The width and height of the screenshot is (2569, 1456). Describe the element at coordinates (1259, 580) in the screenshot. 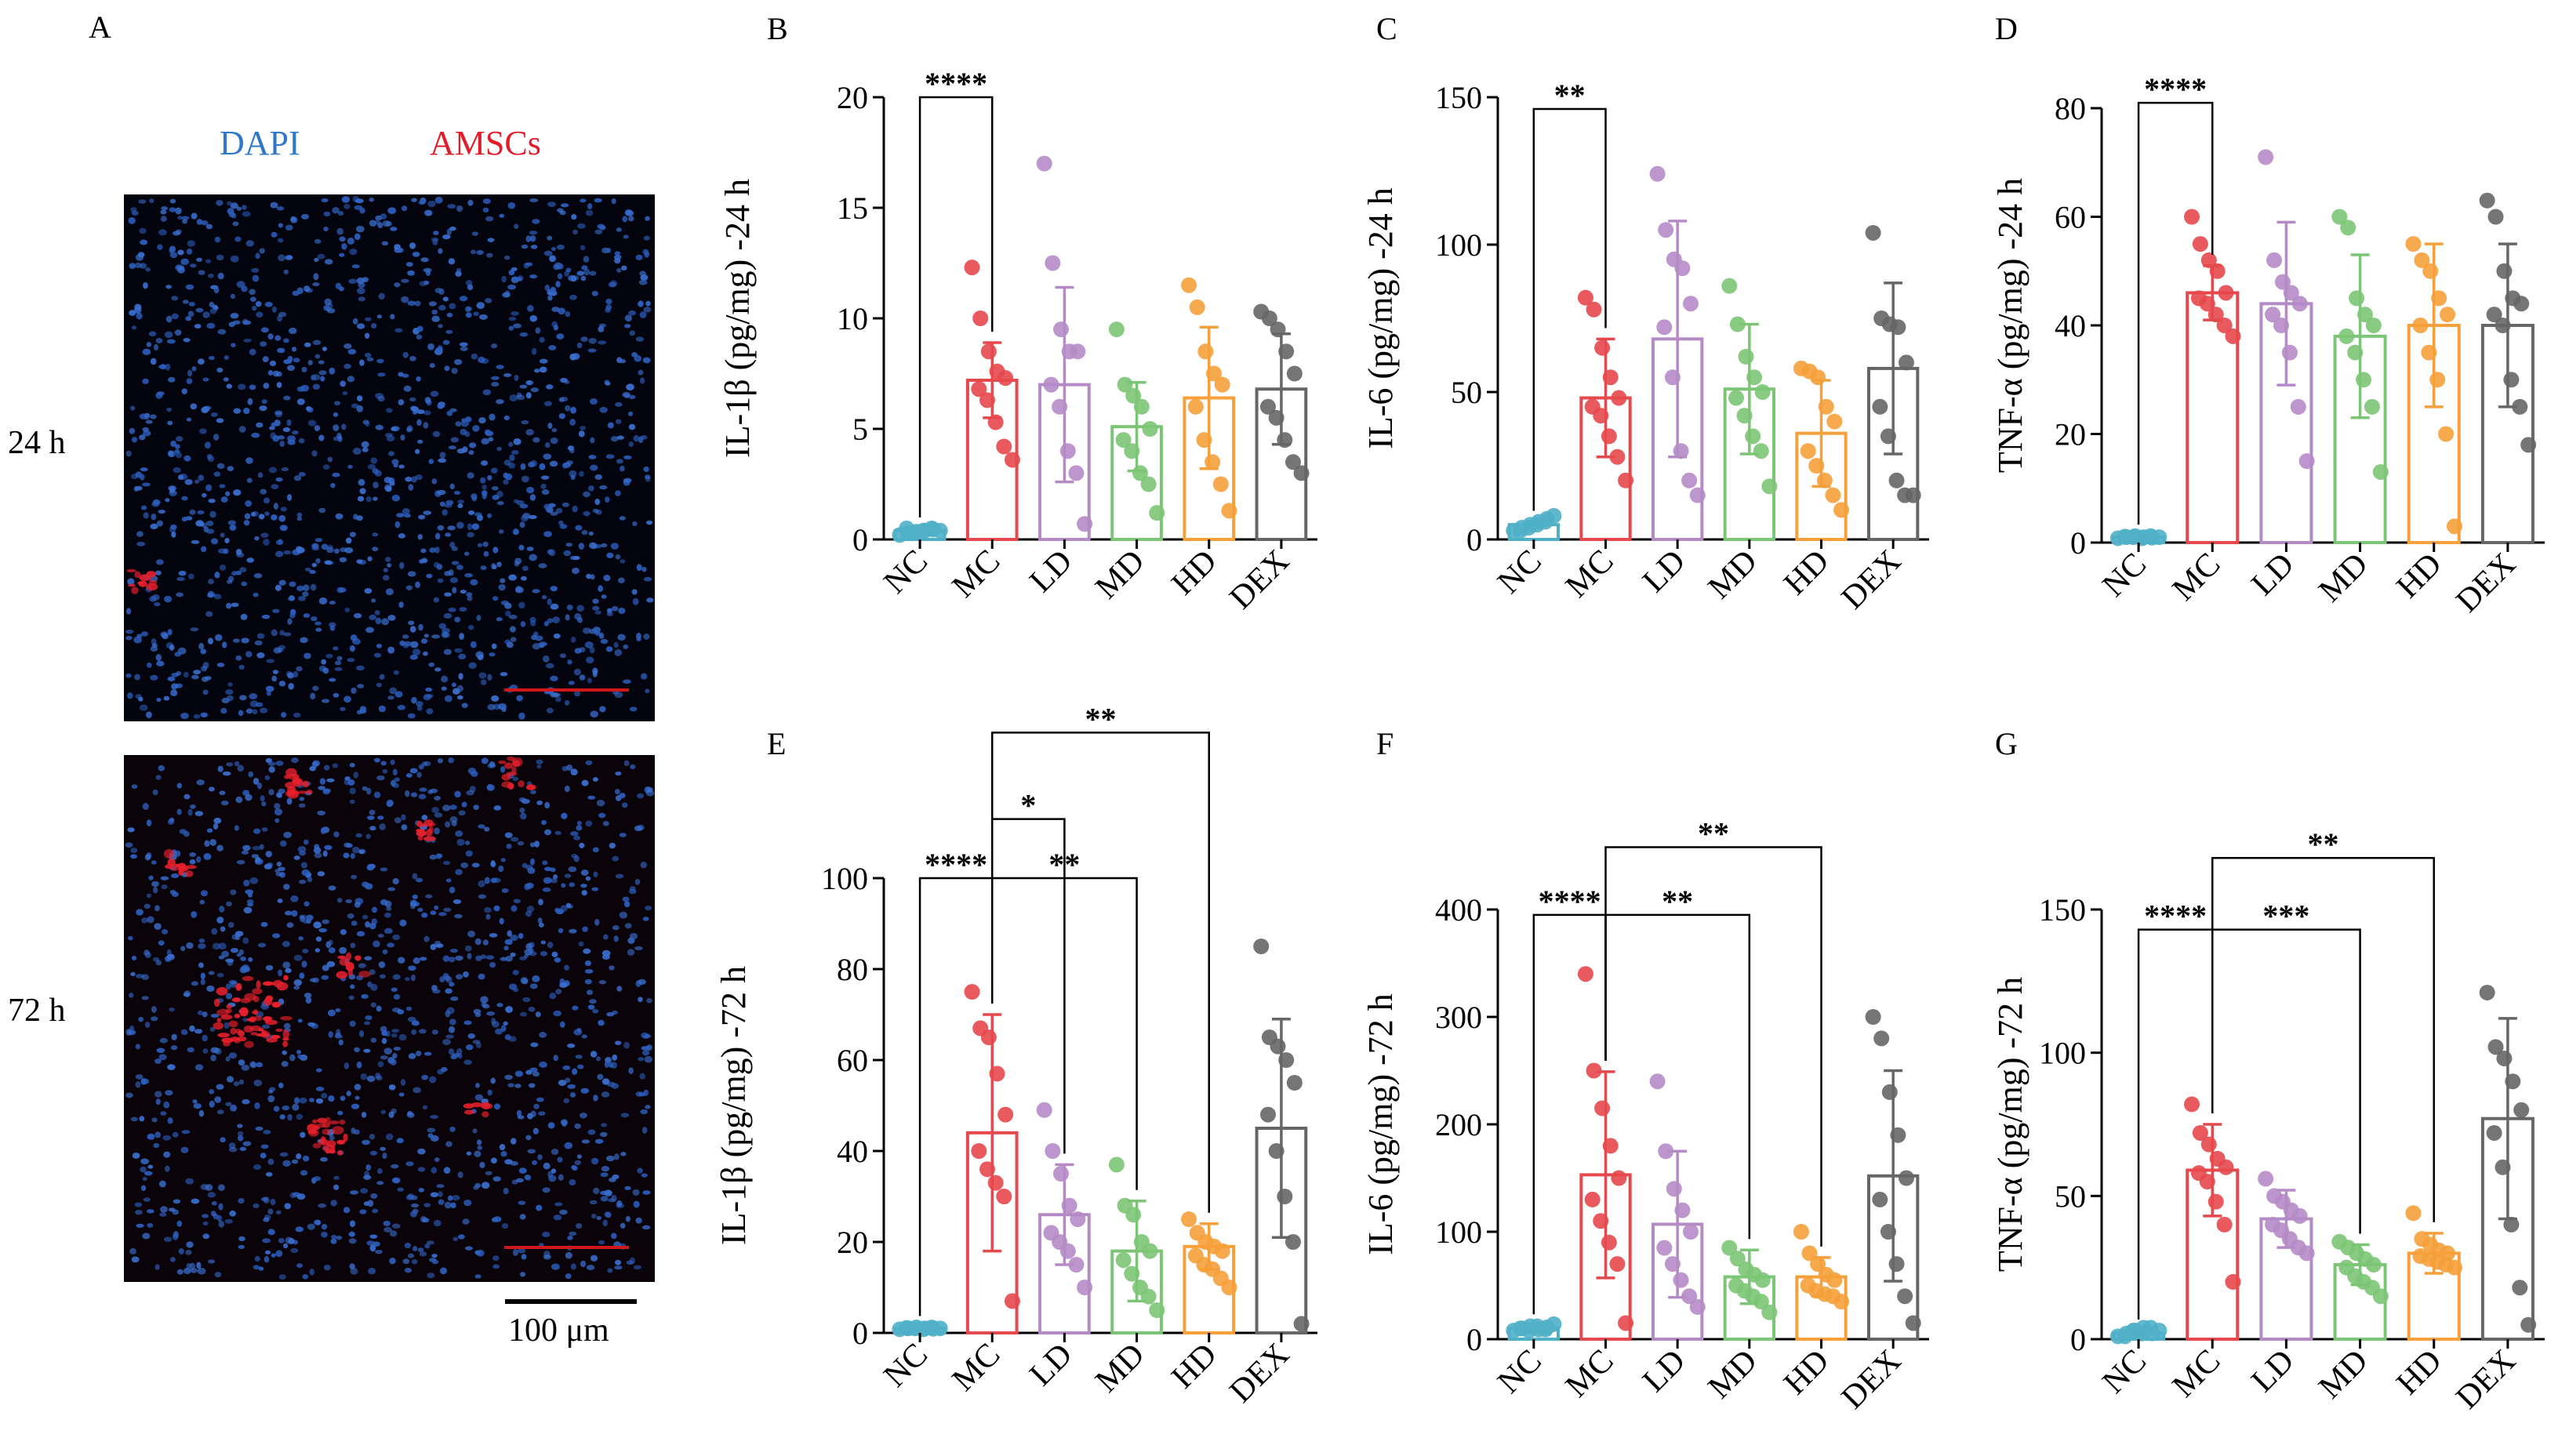

I see `x-tick-label: DEX` at that location.